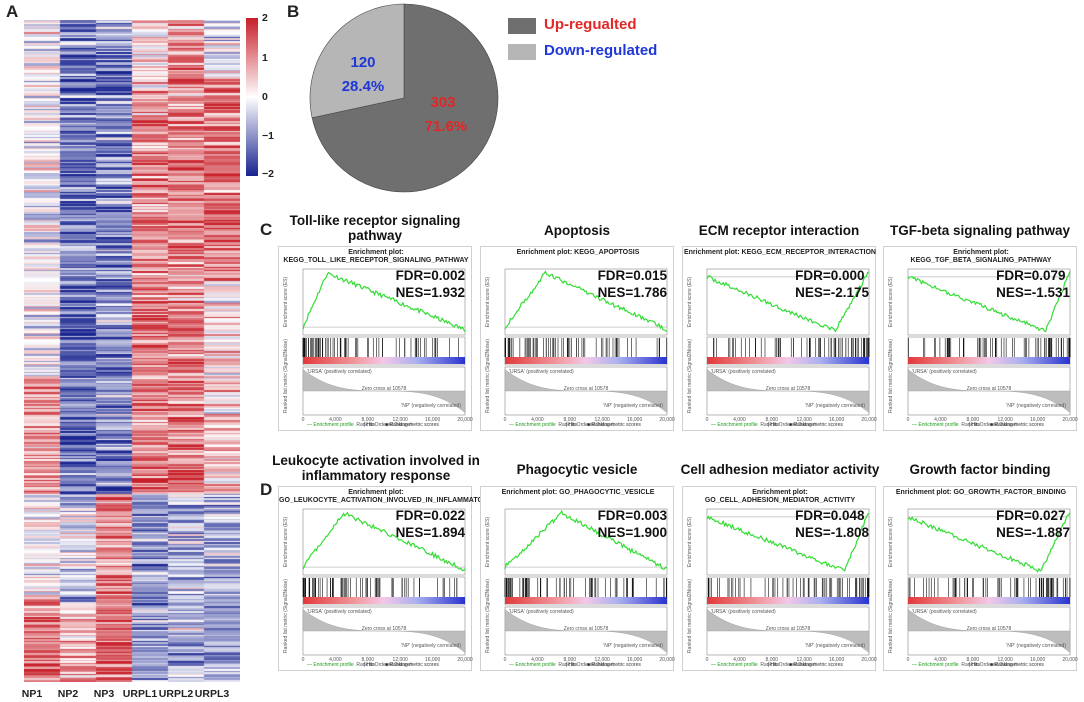  I want to click on nes-value: NES=1.900, so click(632, 532).